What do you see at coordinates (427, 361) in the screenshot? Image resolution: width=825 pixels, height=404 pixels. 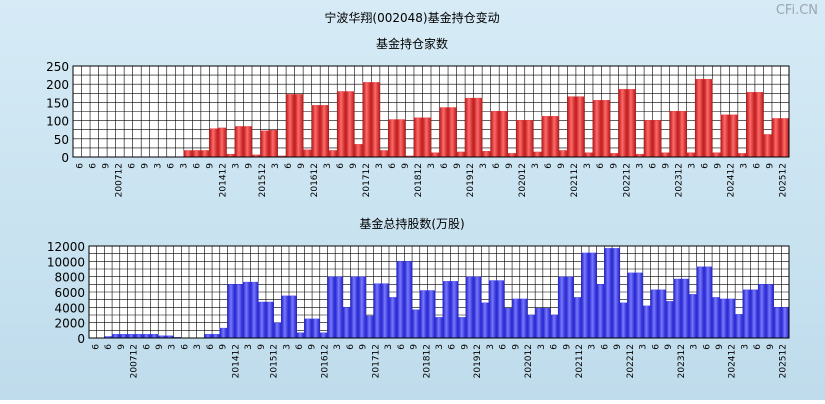 I see `chart2-x-tick: 201812` at bounding box center [427, 361].